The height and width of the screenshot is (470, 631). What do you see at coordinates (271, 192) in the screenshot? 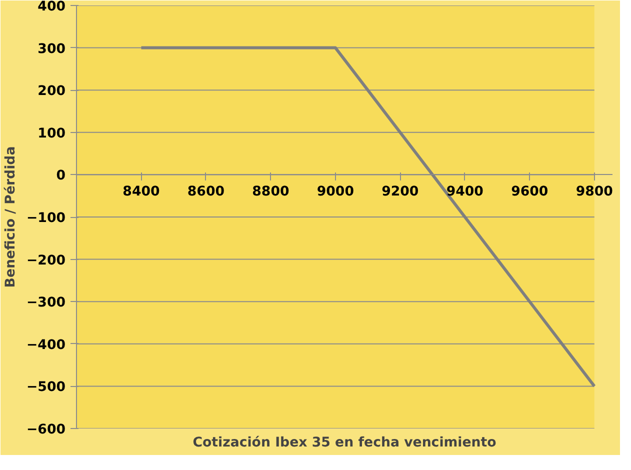
I see `x-tick-label: 8800` at bounding box center [271, 192].